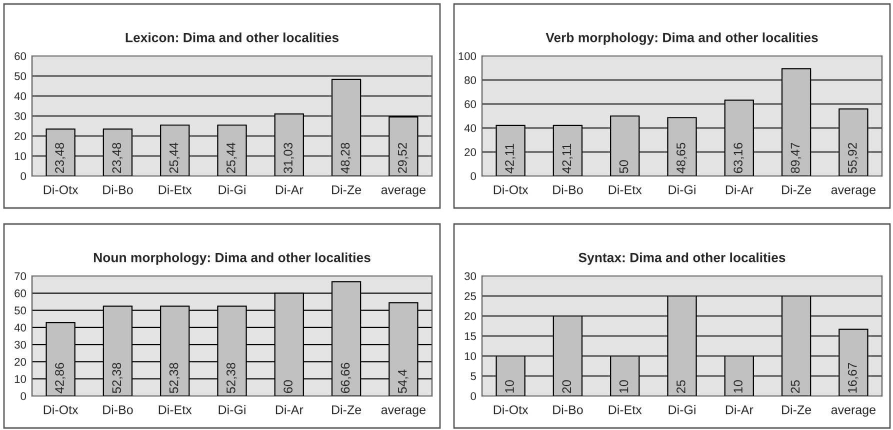 Image resolution: width=893 pixels, height=430 pixels. What do you see at coordinates (232, 258) in the screenshot?
I see `chart-title: Noun morphology: Dima and other localities` at bounding box center [232, 258].